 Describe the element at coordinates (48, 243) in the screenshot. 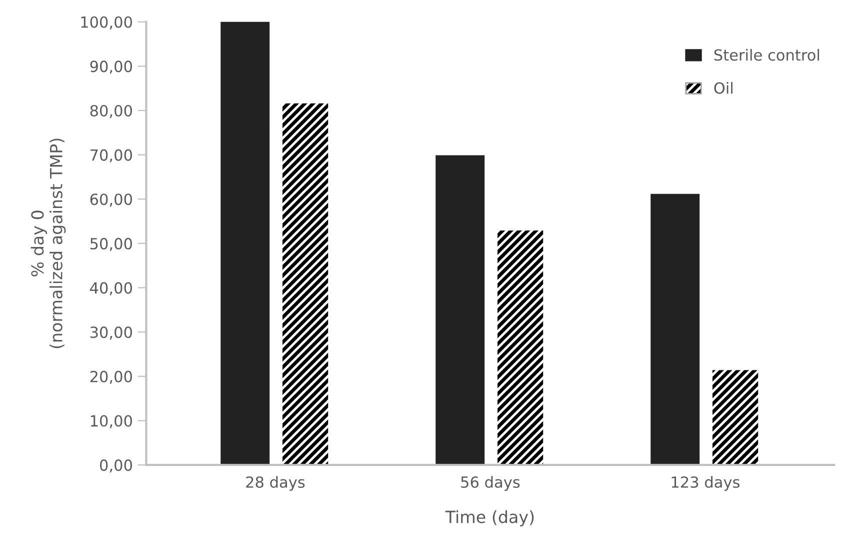

I see `y-axis-title: % day 0 (normalized against TMP)` at that location.